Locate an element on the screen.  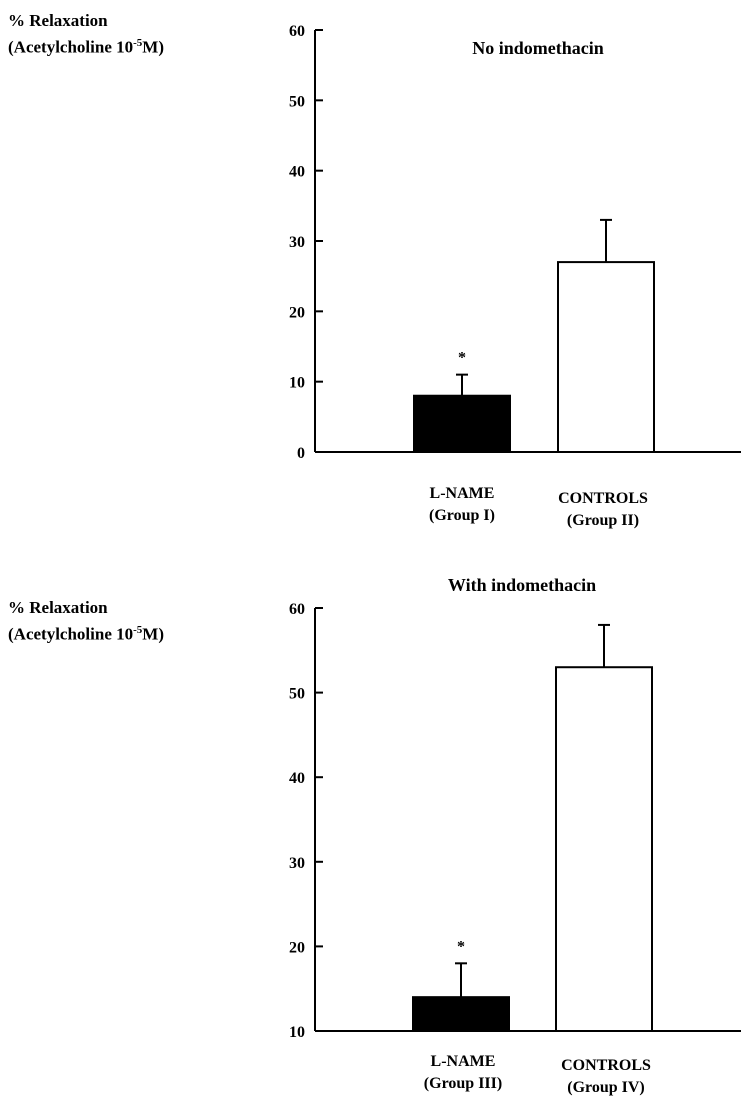
category-label-controls: CONTROLS (Group IV) is located at coordinates (606, 1076).